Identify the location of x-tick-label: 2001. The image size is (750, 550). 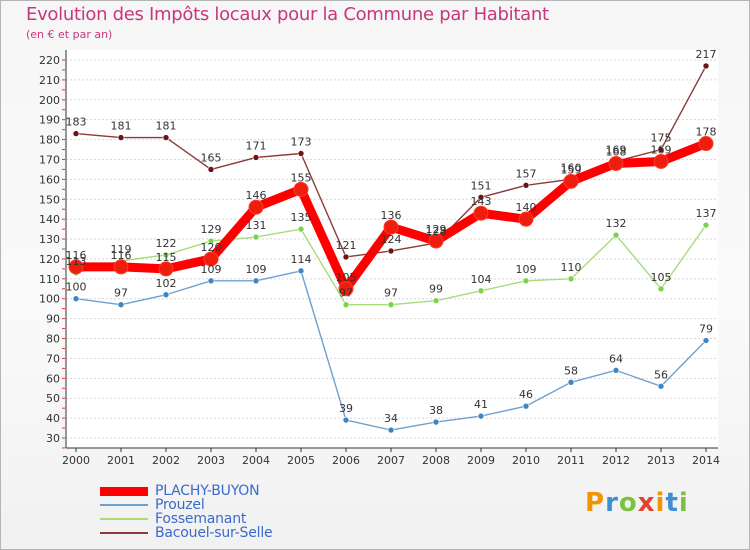
(121, 460).